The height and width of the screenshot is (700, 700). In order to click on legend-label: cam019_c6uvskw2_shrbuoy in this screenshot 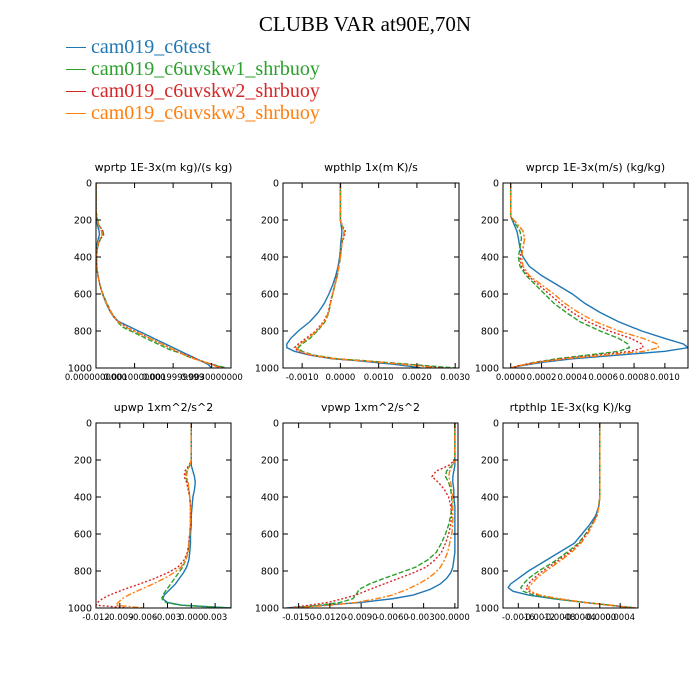, I will do `click(205, 91)`.